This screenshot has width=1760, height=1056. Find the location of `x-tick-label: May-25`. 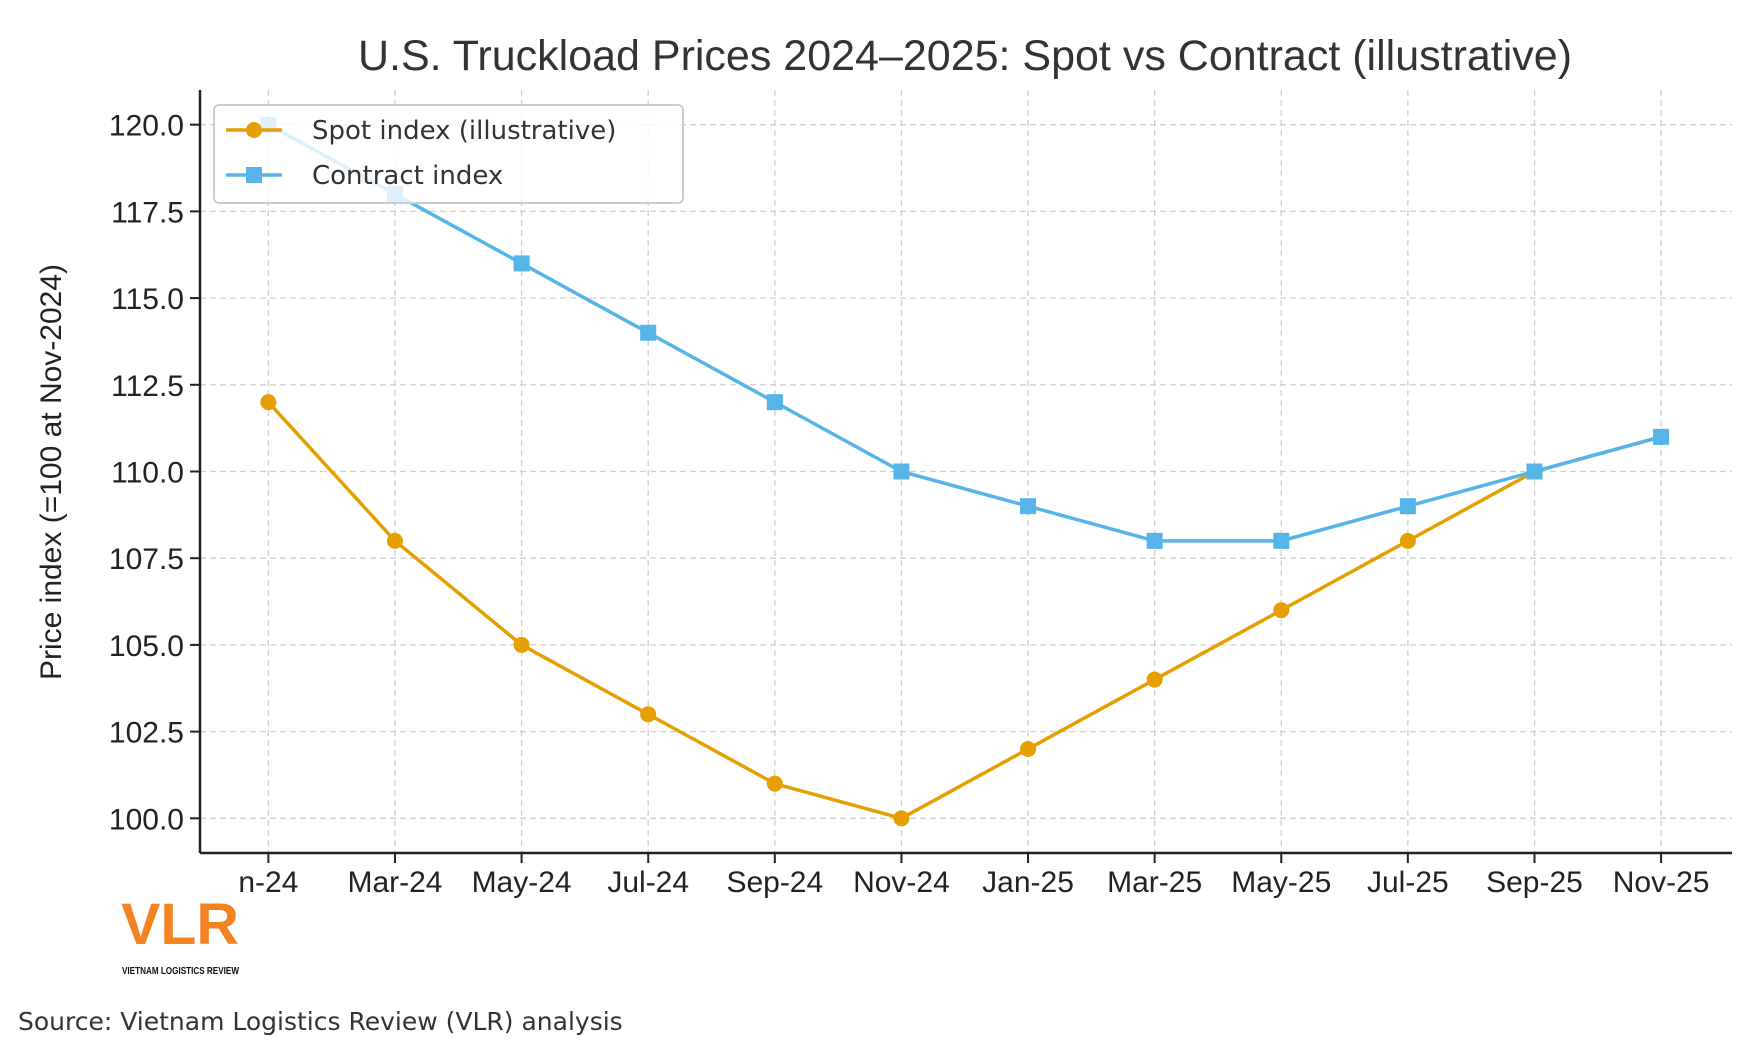

x-tick-label: May-25 is located at coordinates (1281, 882).